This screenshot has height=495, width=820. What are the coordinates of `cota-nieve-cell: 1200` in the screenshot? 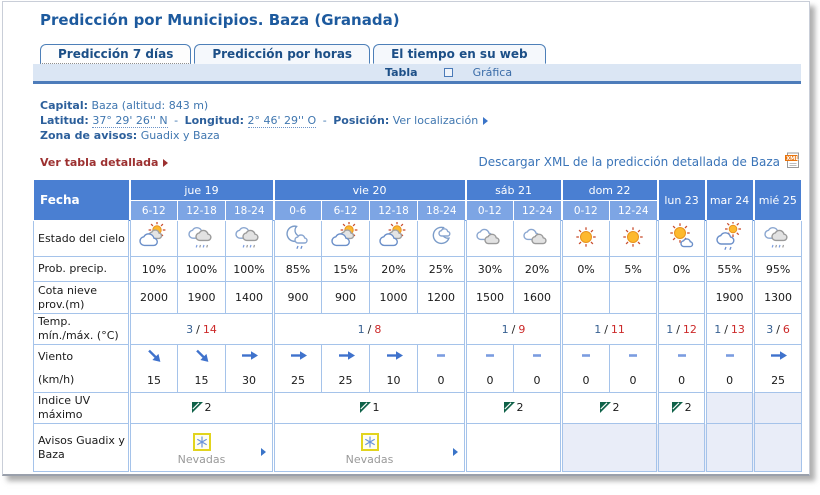 It's located at (442, 297).